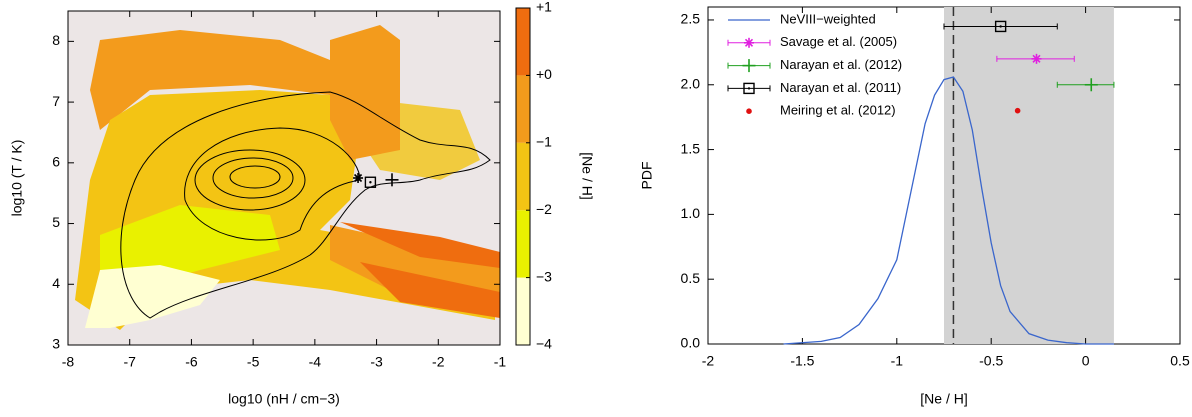 The width and height of the screenshot is (1192, 417). Describe the element at coordinates (838, 41) in the screenshot. I see `legend-label: Savage et al. (2005)` at that location.